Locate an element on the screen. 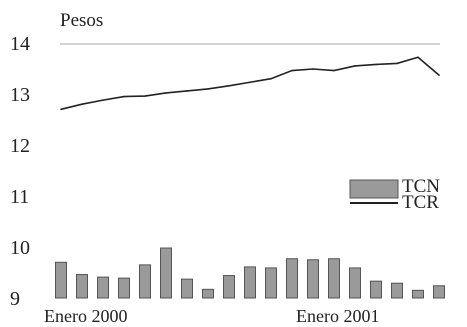 Image resolution: width=467 pixels, height=327 pixels. legend-swatch-tcn is located at coordinates (374, 189).